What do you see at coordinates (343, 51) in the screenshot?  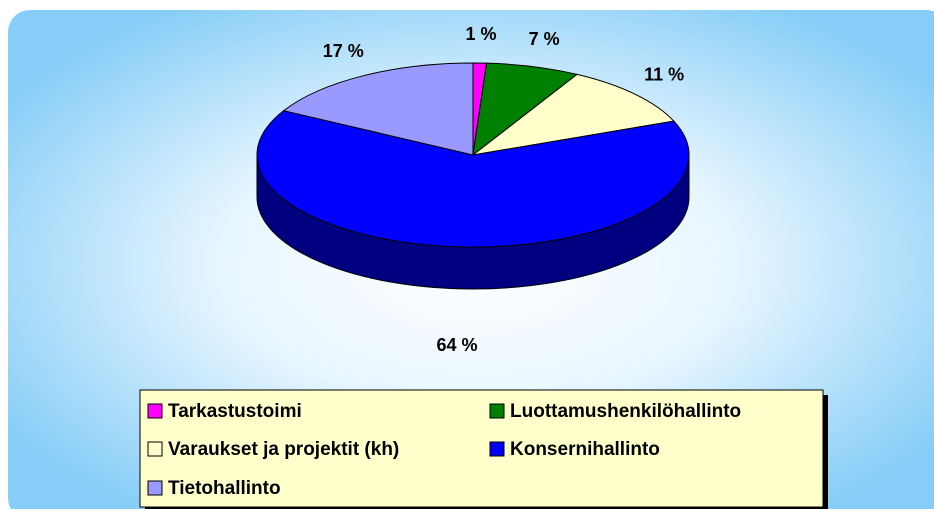 I see `data-label: 17 %` at bounding box center [343, 51].